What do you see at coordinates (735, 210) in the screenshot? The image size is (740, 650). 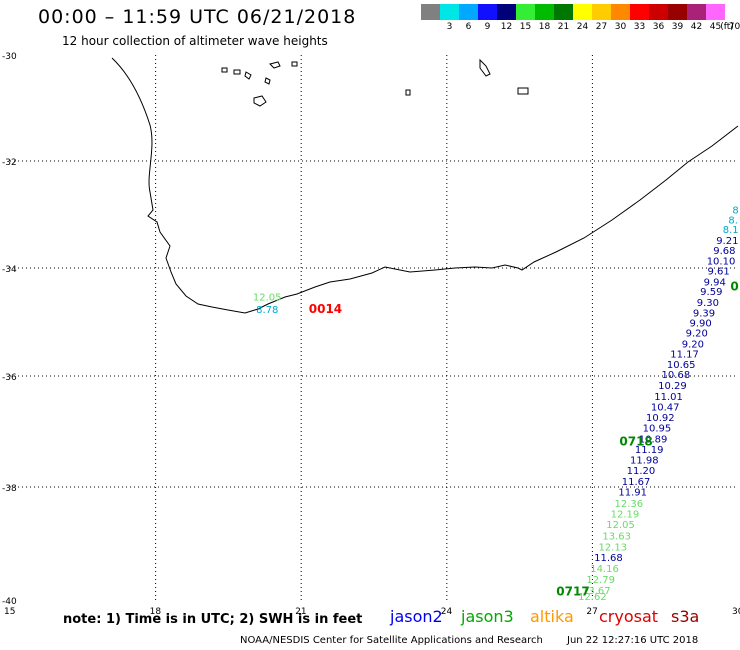 I see `wave-height-value: 8` at bounding box center [735, 210].